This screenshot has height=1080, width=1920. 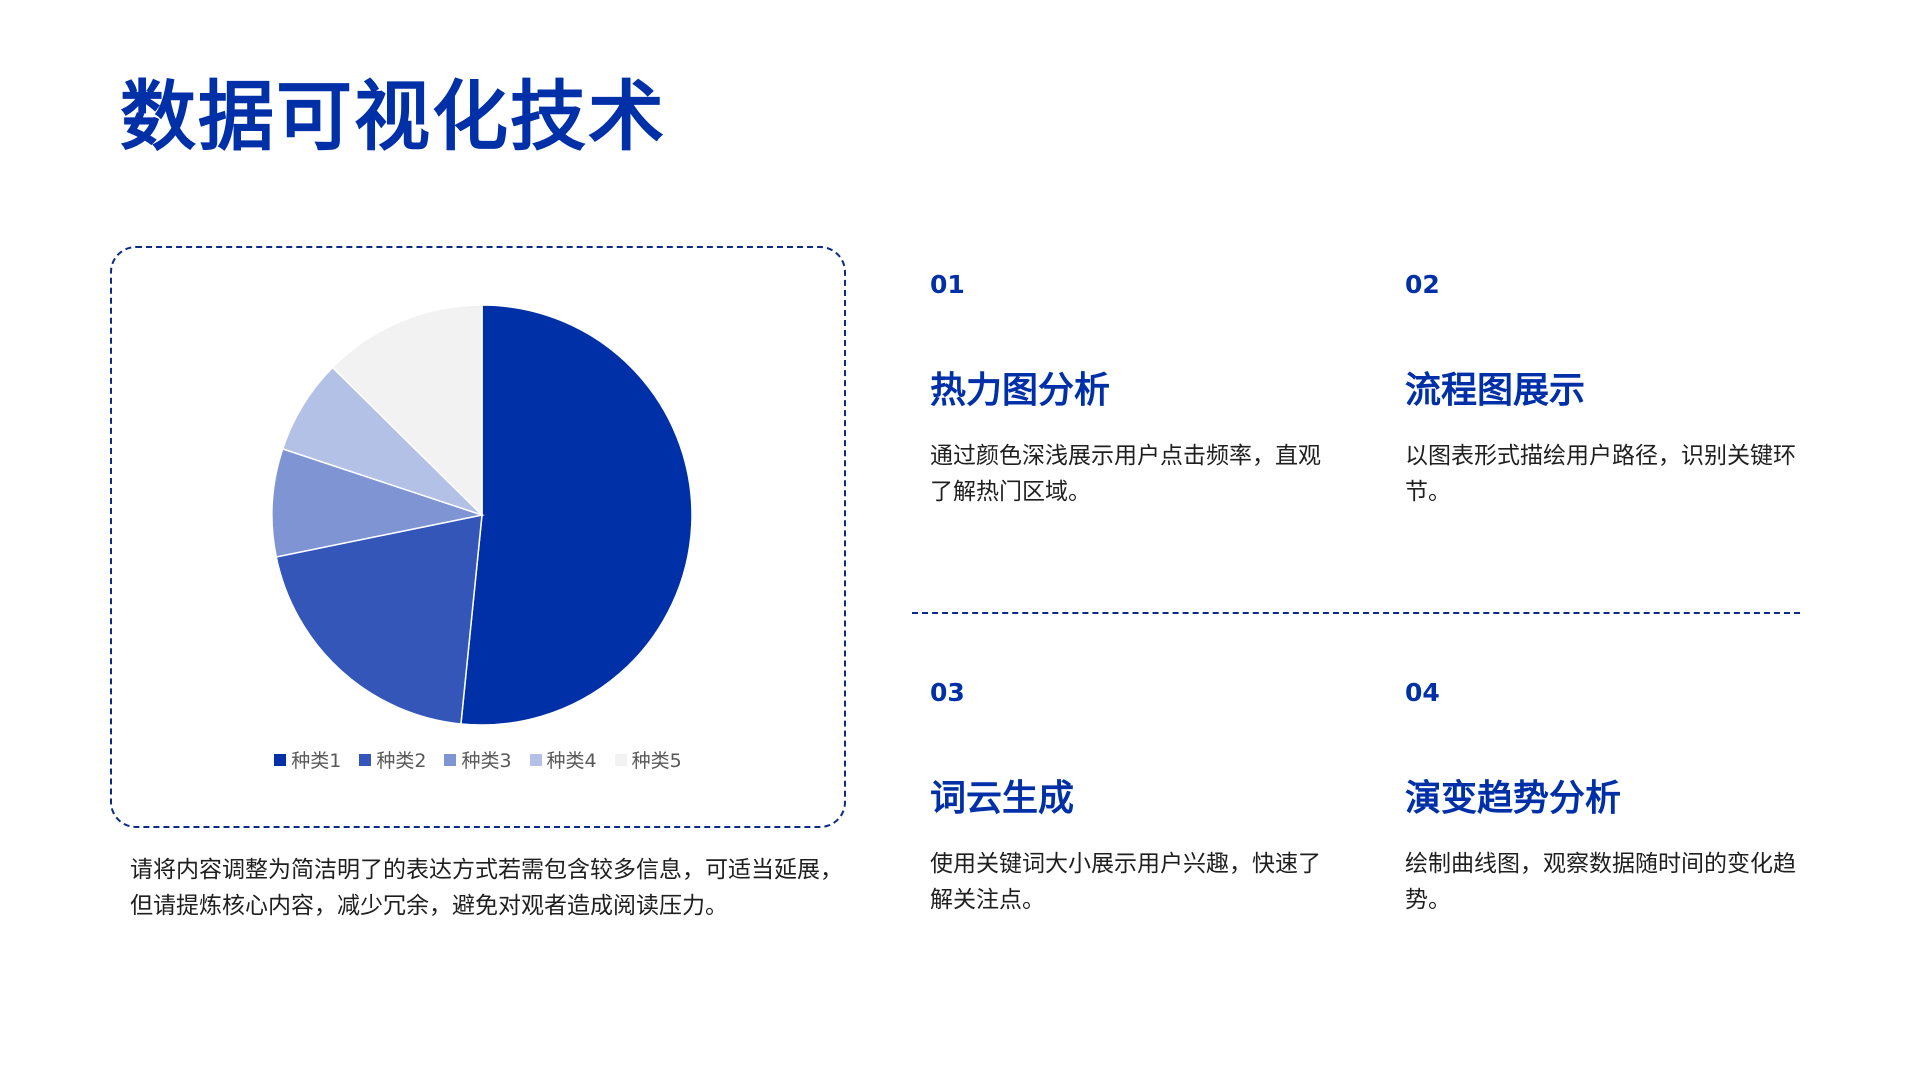 I want to click on legend-item-5: 种类5, so click(x=648, y=759).